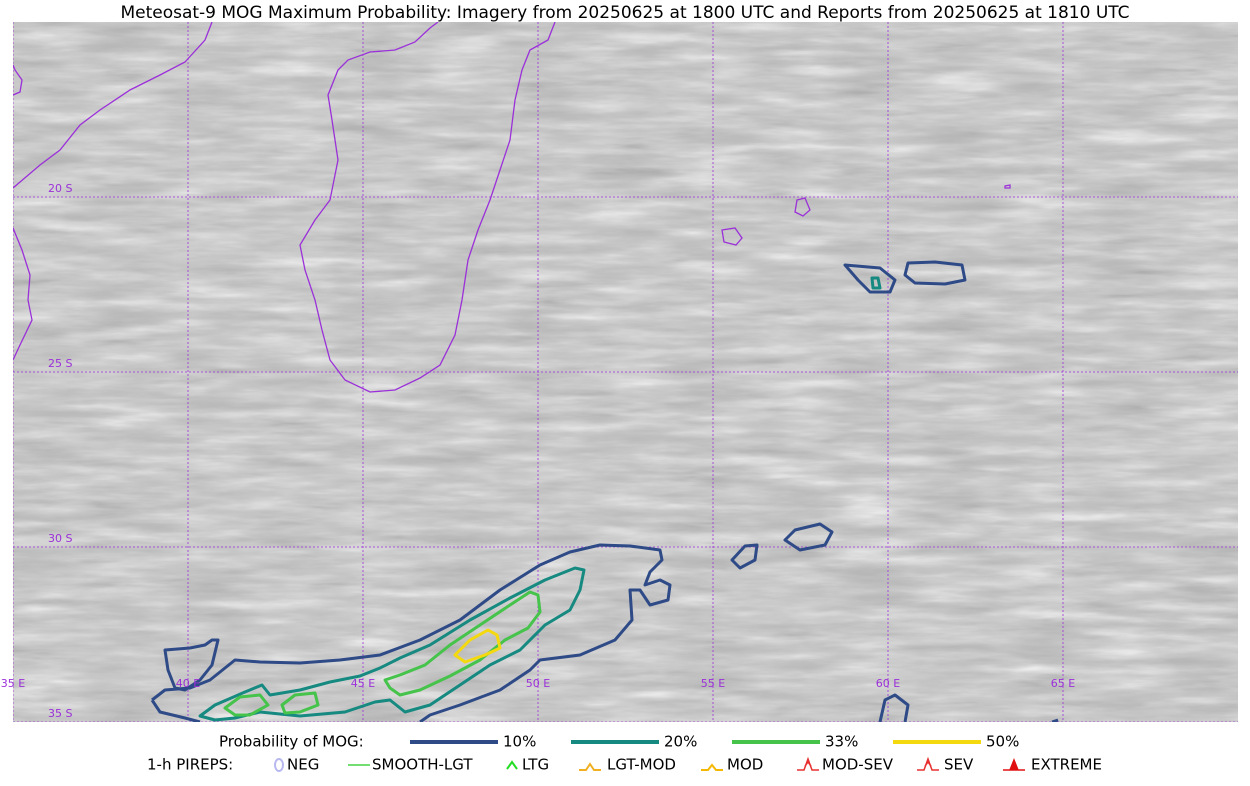 This screenshot has height=786, width=1250. I want to click on legend-title: Probability of MOG:, so click(291, 742).